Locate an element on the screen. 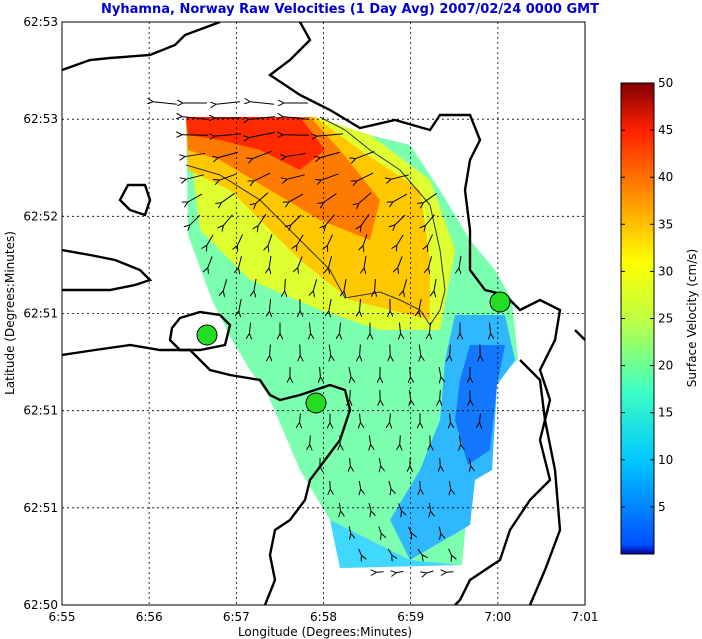 The width and height of the screenshot is (702, 639). coastline-west-headland is located at coordinates (200, 331).